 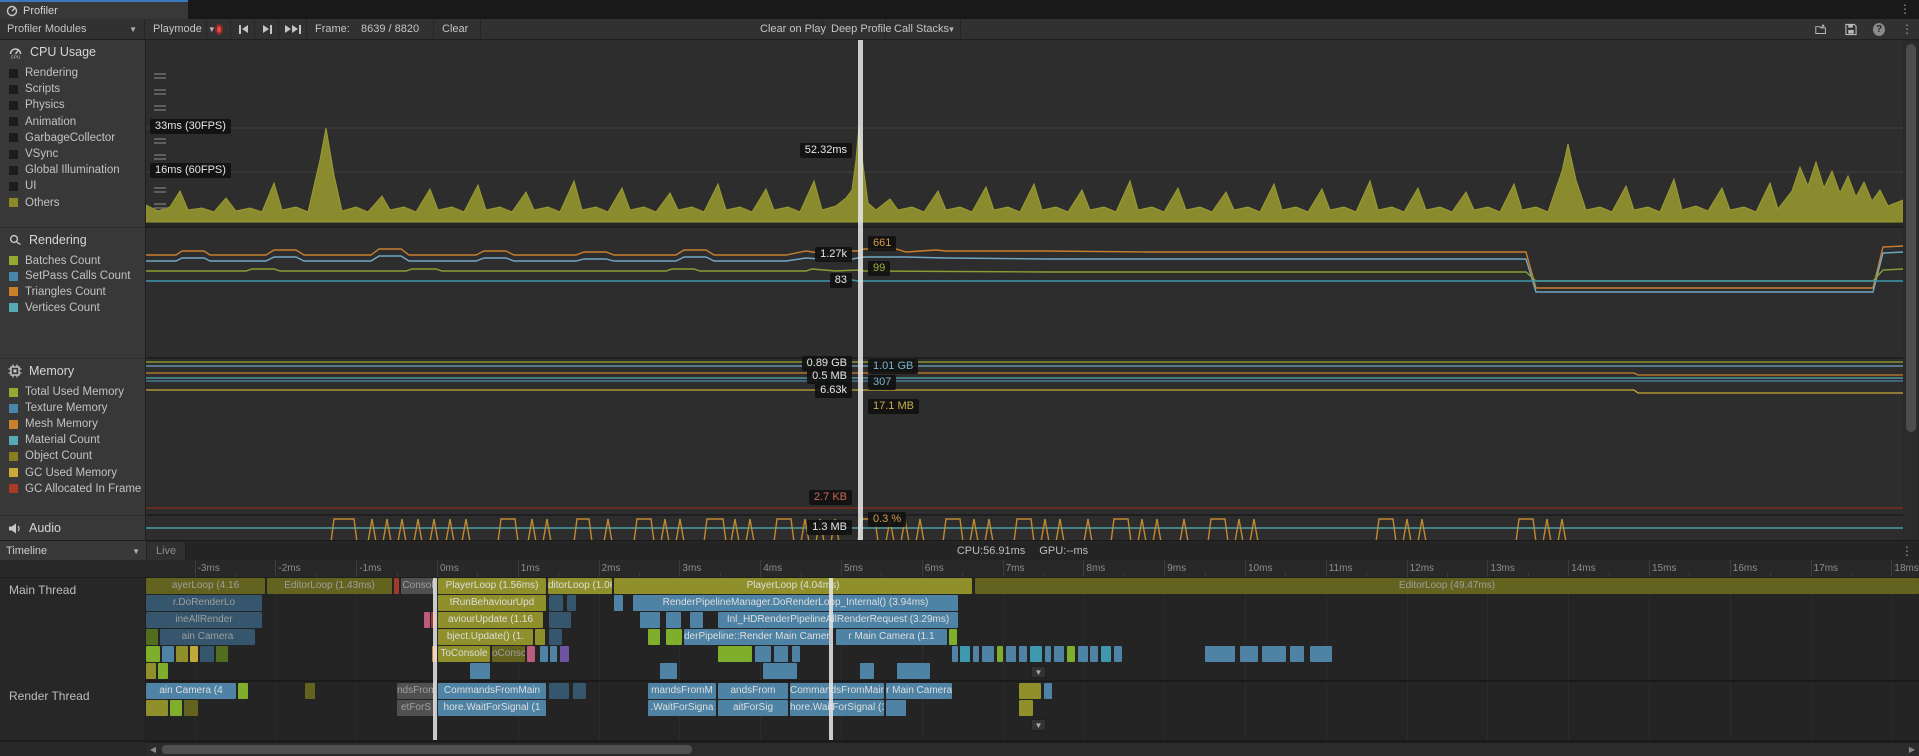 What do you see at coordinates (72, 440) in the screenshot?
I see `legend-item-material-count: Material Count` at bounding box center [72, 440].